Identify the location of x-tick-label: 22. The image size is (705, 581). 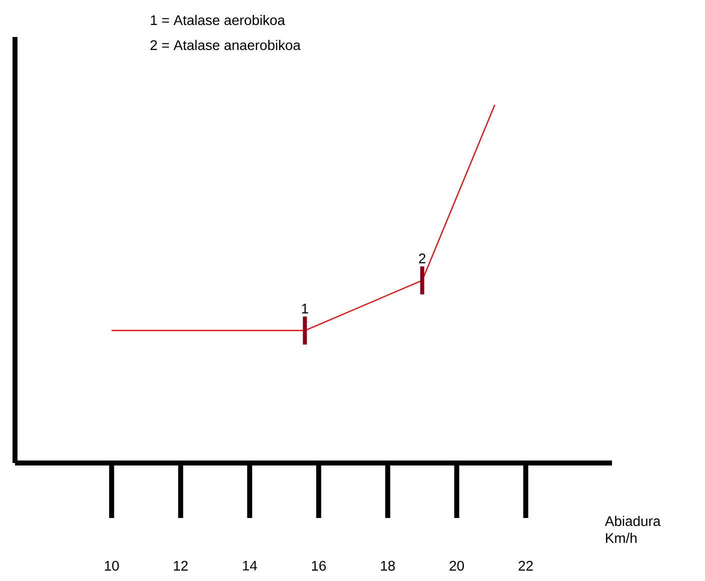
(525, 565).